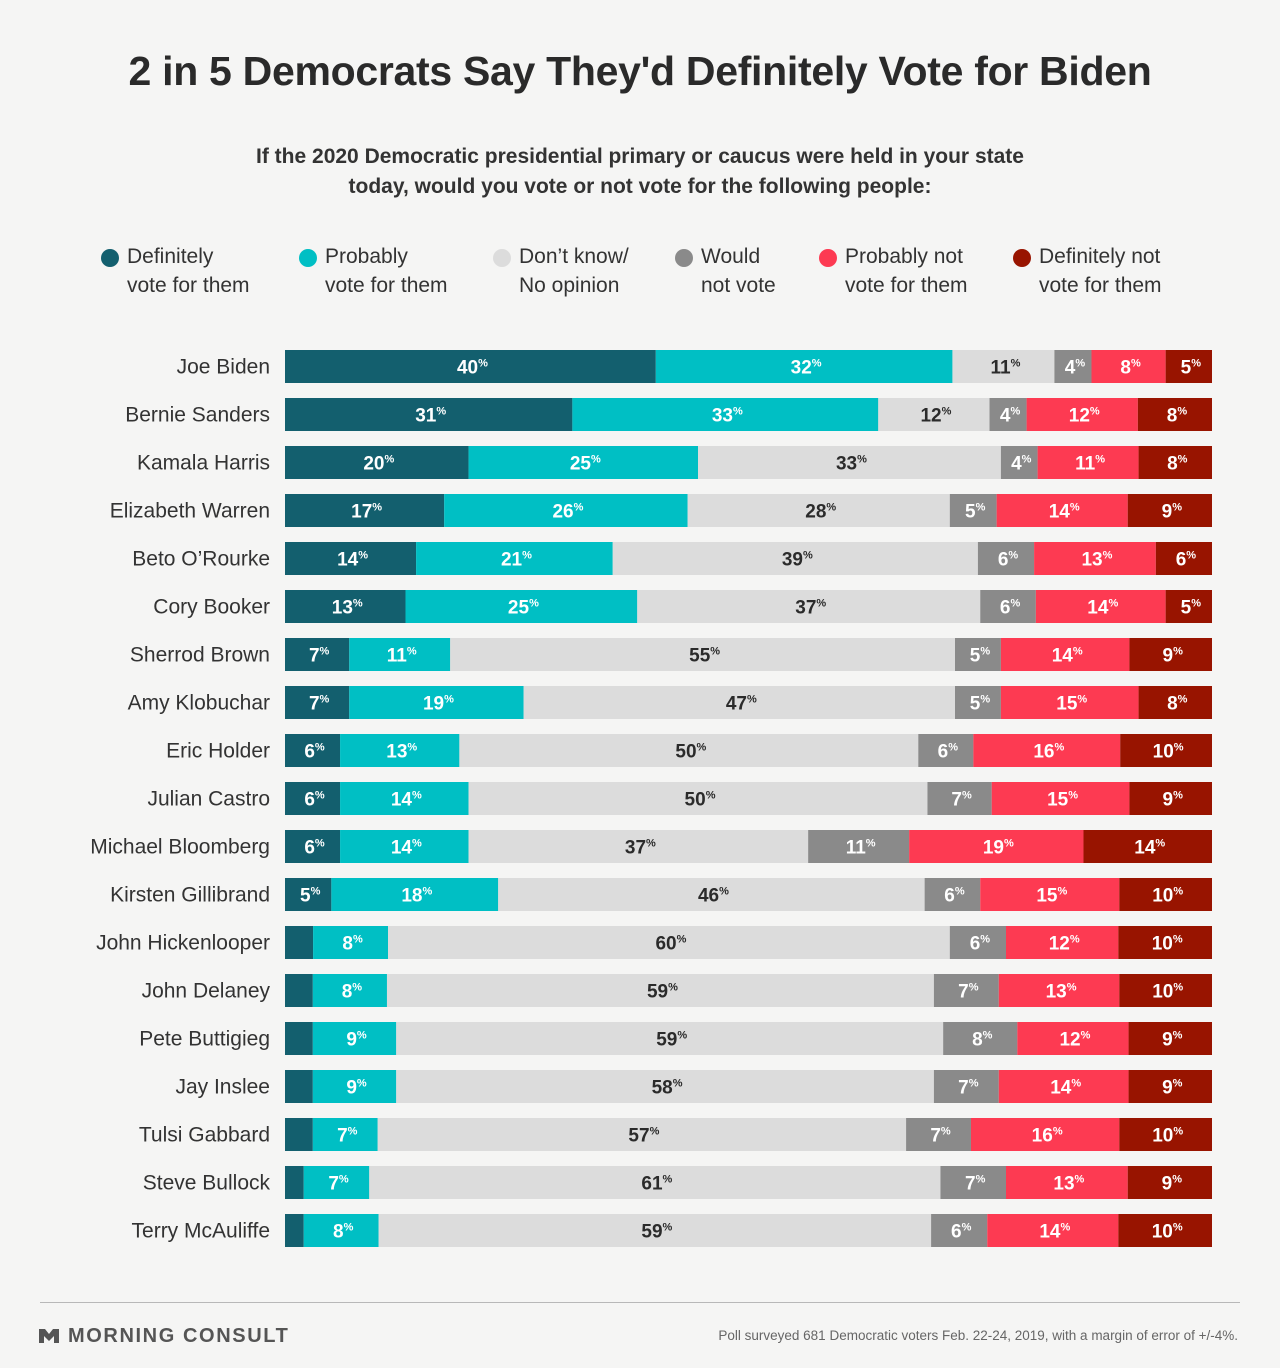 This screenshot has height=1368, width=1280. I want to click on morning-consult-logo-icon, so click(49, 1336).